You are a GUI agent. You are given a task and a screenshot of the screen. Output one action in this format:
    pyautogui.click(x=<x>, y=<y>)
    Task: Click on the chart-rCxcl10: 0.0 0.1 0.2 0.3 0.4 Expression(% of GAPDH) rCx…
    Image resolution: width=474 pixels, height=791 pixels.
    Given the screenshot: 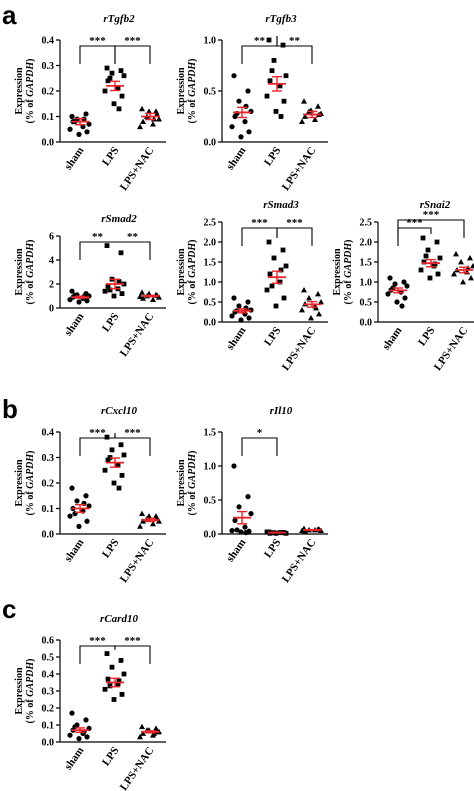 What is the action you would take?
    pyautogui.click(x=90, y=495)
    